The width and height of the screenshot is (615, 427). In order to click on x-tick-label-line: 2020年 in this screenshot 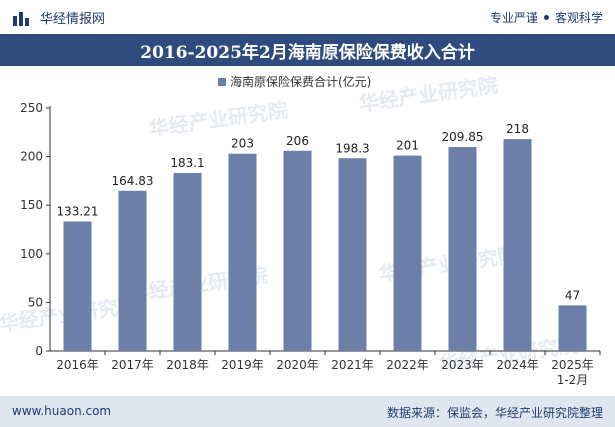, I will do `click(297, 365)`.